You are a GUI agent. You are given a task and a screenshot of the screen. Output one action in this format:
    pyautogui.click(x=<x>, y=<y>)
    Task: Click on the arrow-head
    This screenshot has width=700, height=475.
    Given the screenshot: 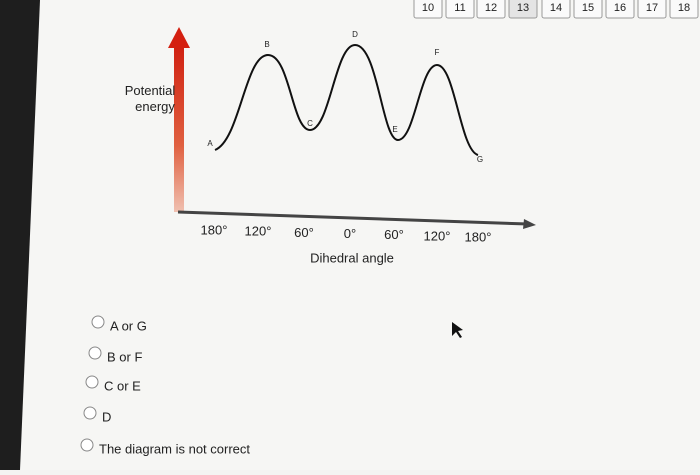 What is the action you would take?
    pyautogui.click(x=179, y=37)
    